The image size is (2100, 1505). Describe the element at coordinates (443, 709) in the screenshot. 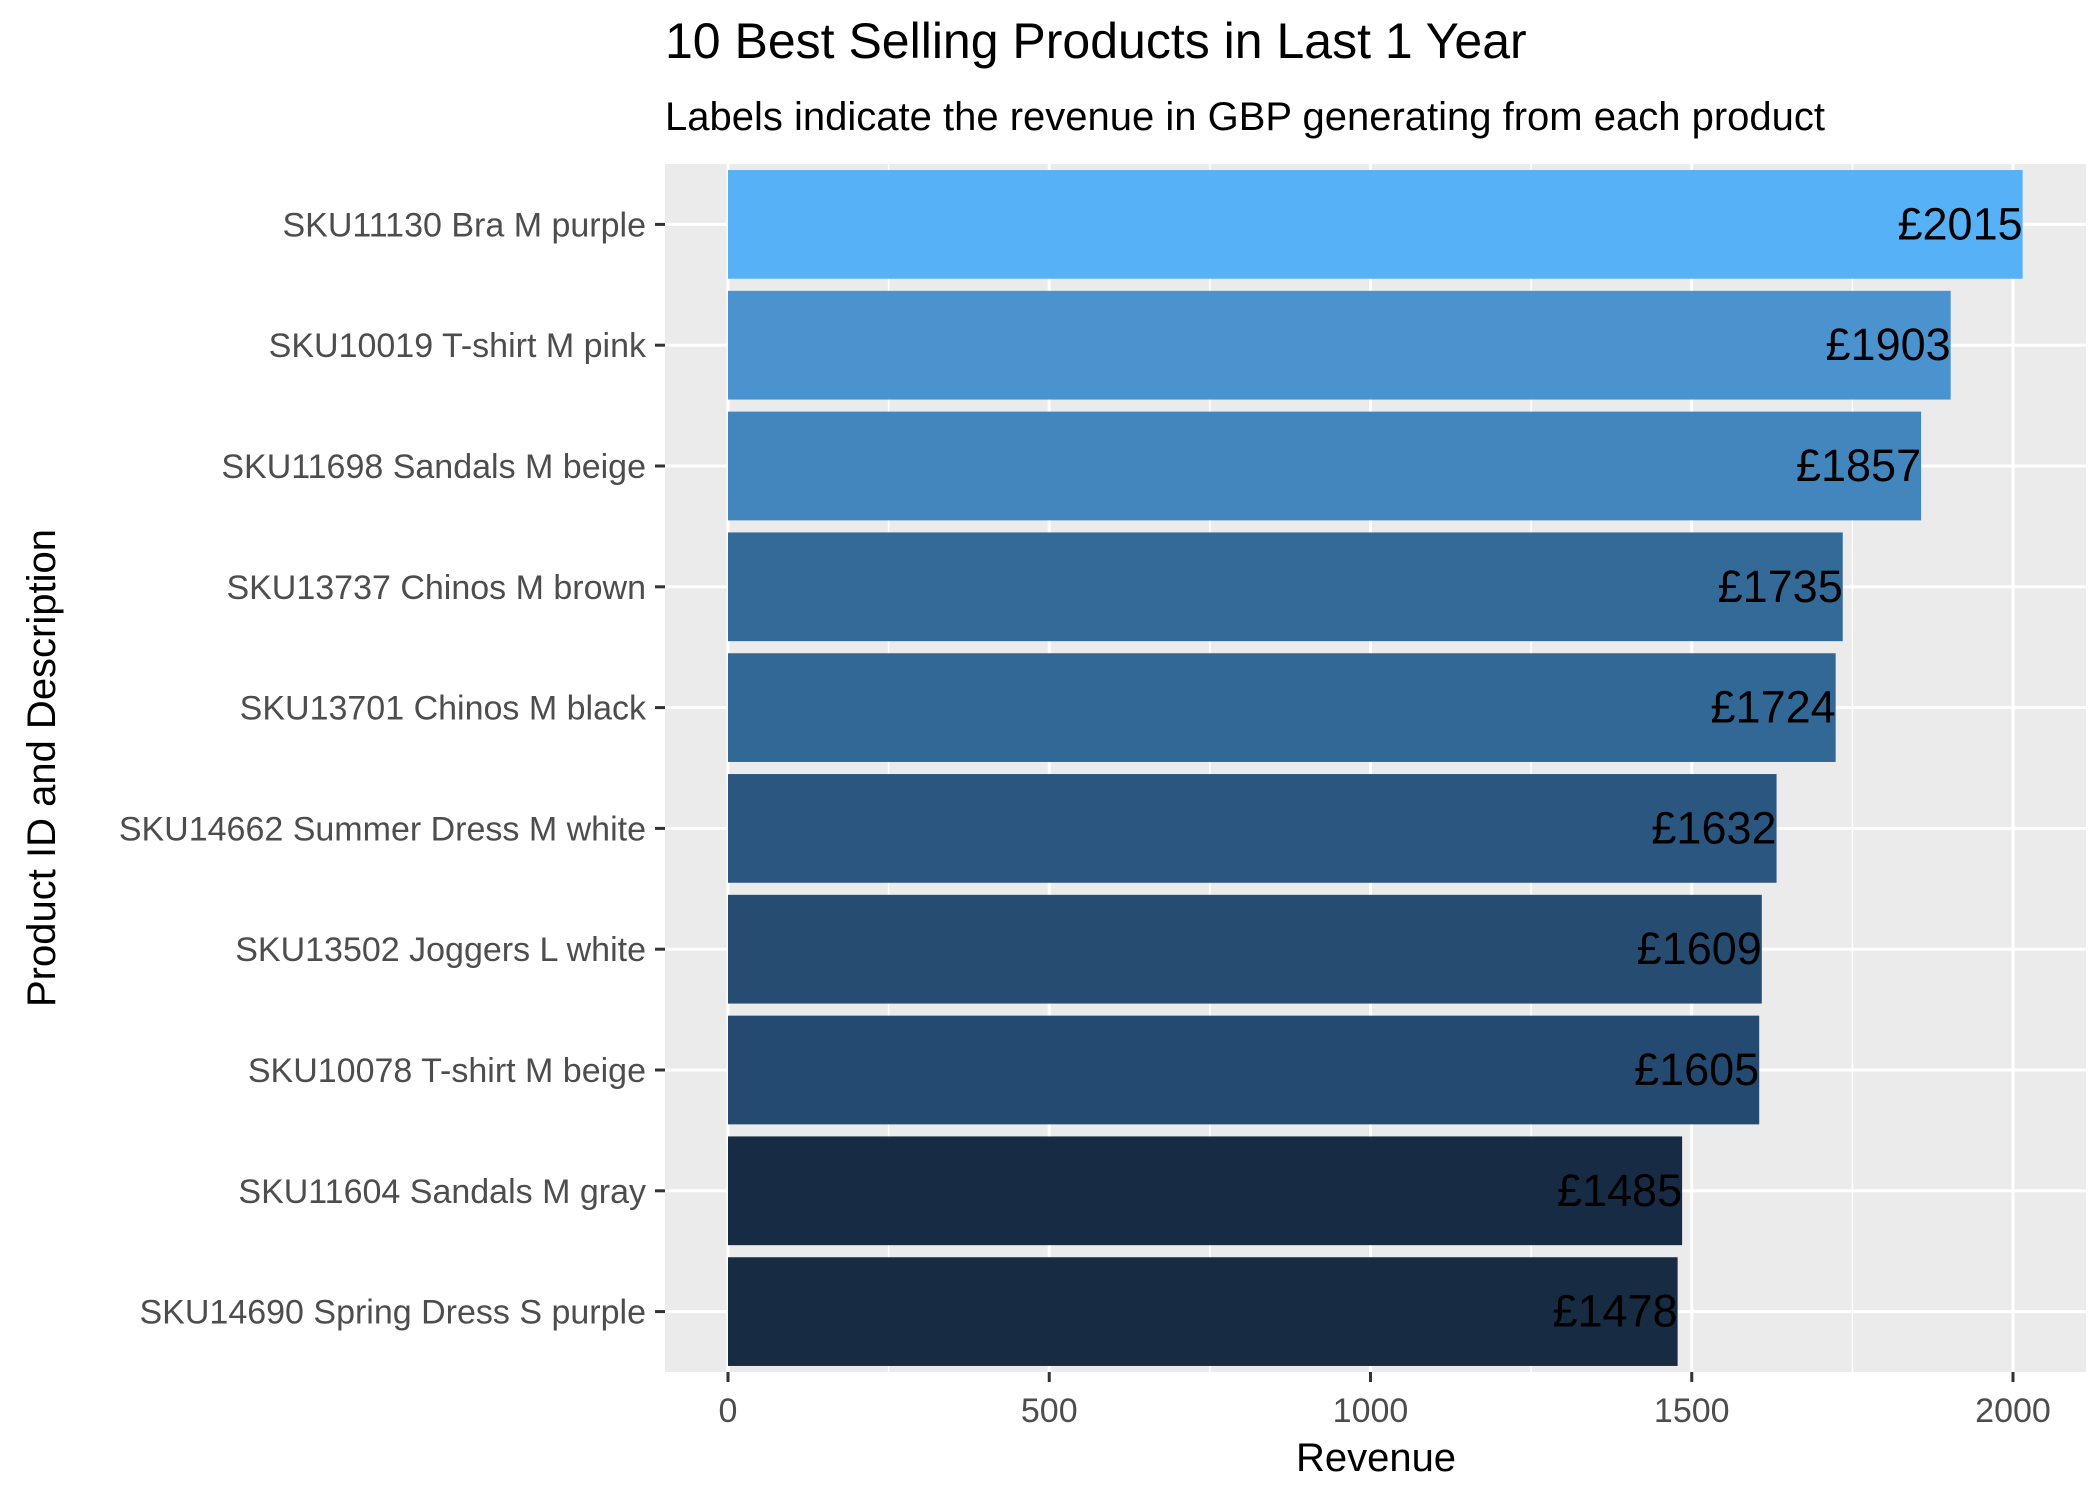

I see `y-tick-label: SKU13701 Chinos M black` at that location.